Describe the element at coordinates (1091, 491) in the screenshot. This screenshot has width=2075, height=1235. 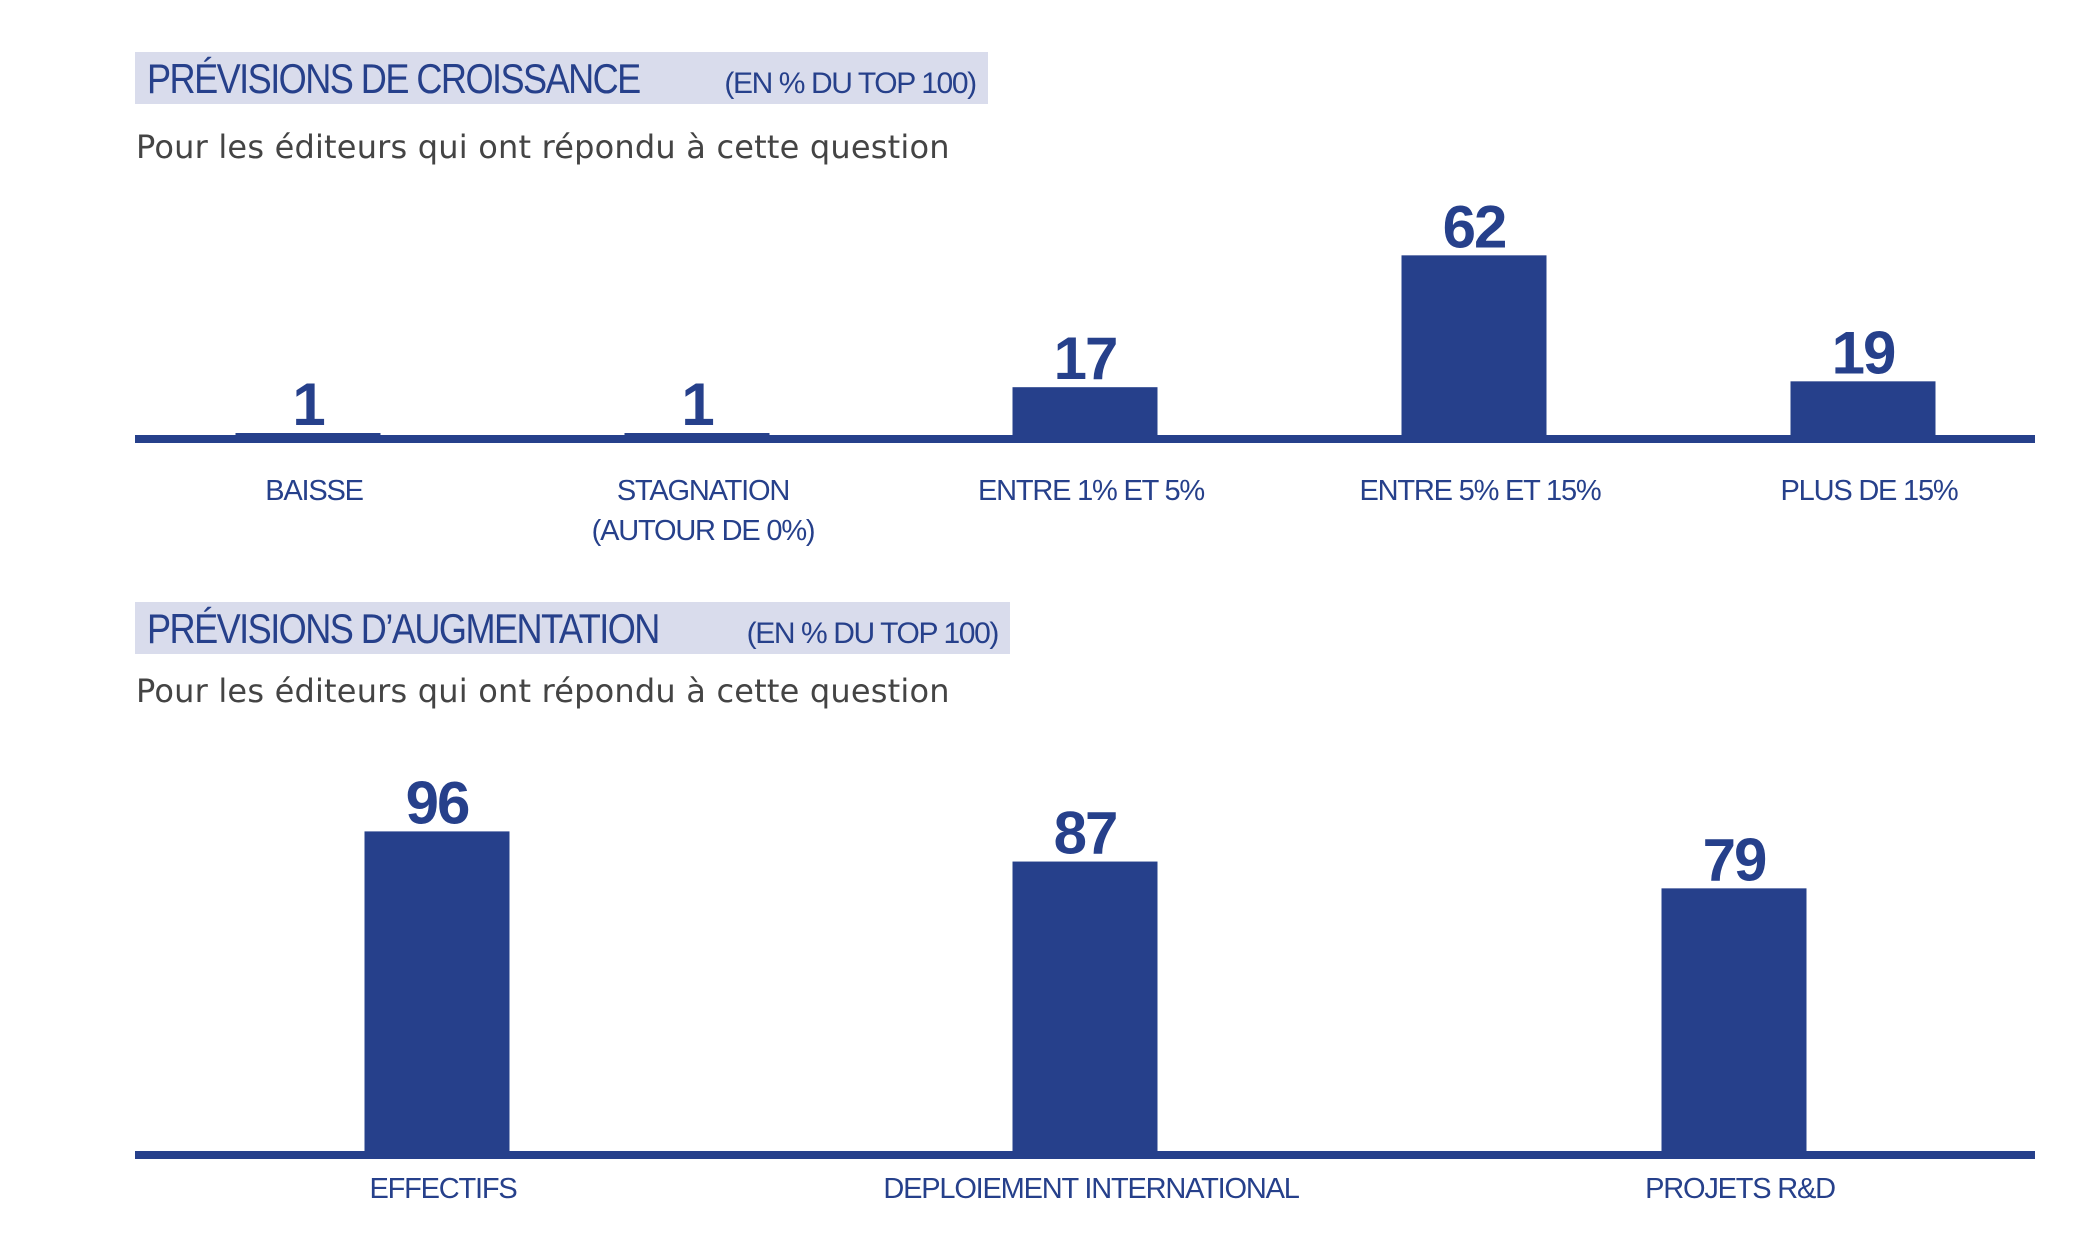
I see `category-label-2: ENTRE 1% ET 5%` at that location.